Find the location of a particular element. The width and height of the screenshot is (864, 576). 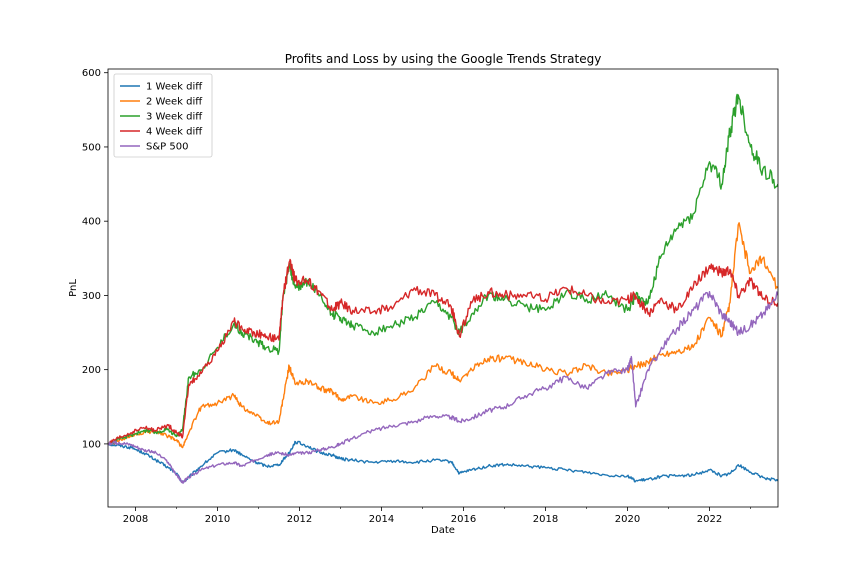

x-tick-label: 2018 is located at coordinates (545, 519).